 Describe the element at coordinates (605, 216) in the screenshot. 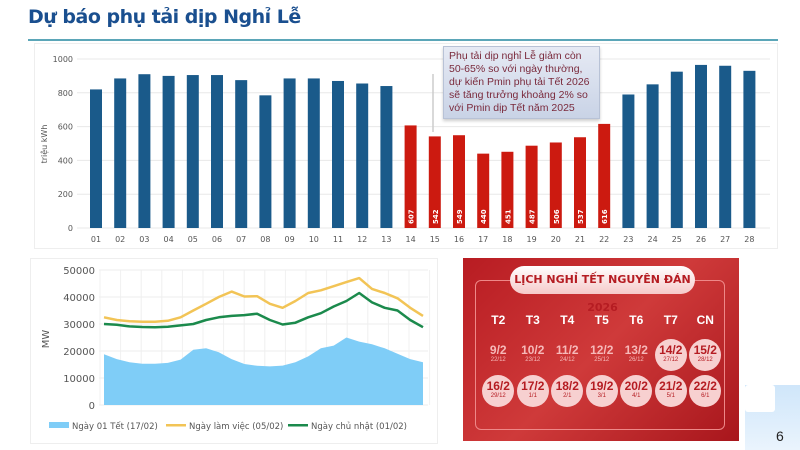

I see `data-label: 616` at that location.